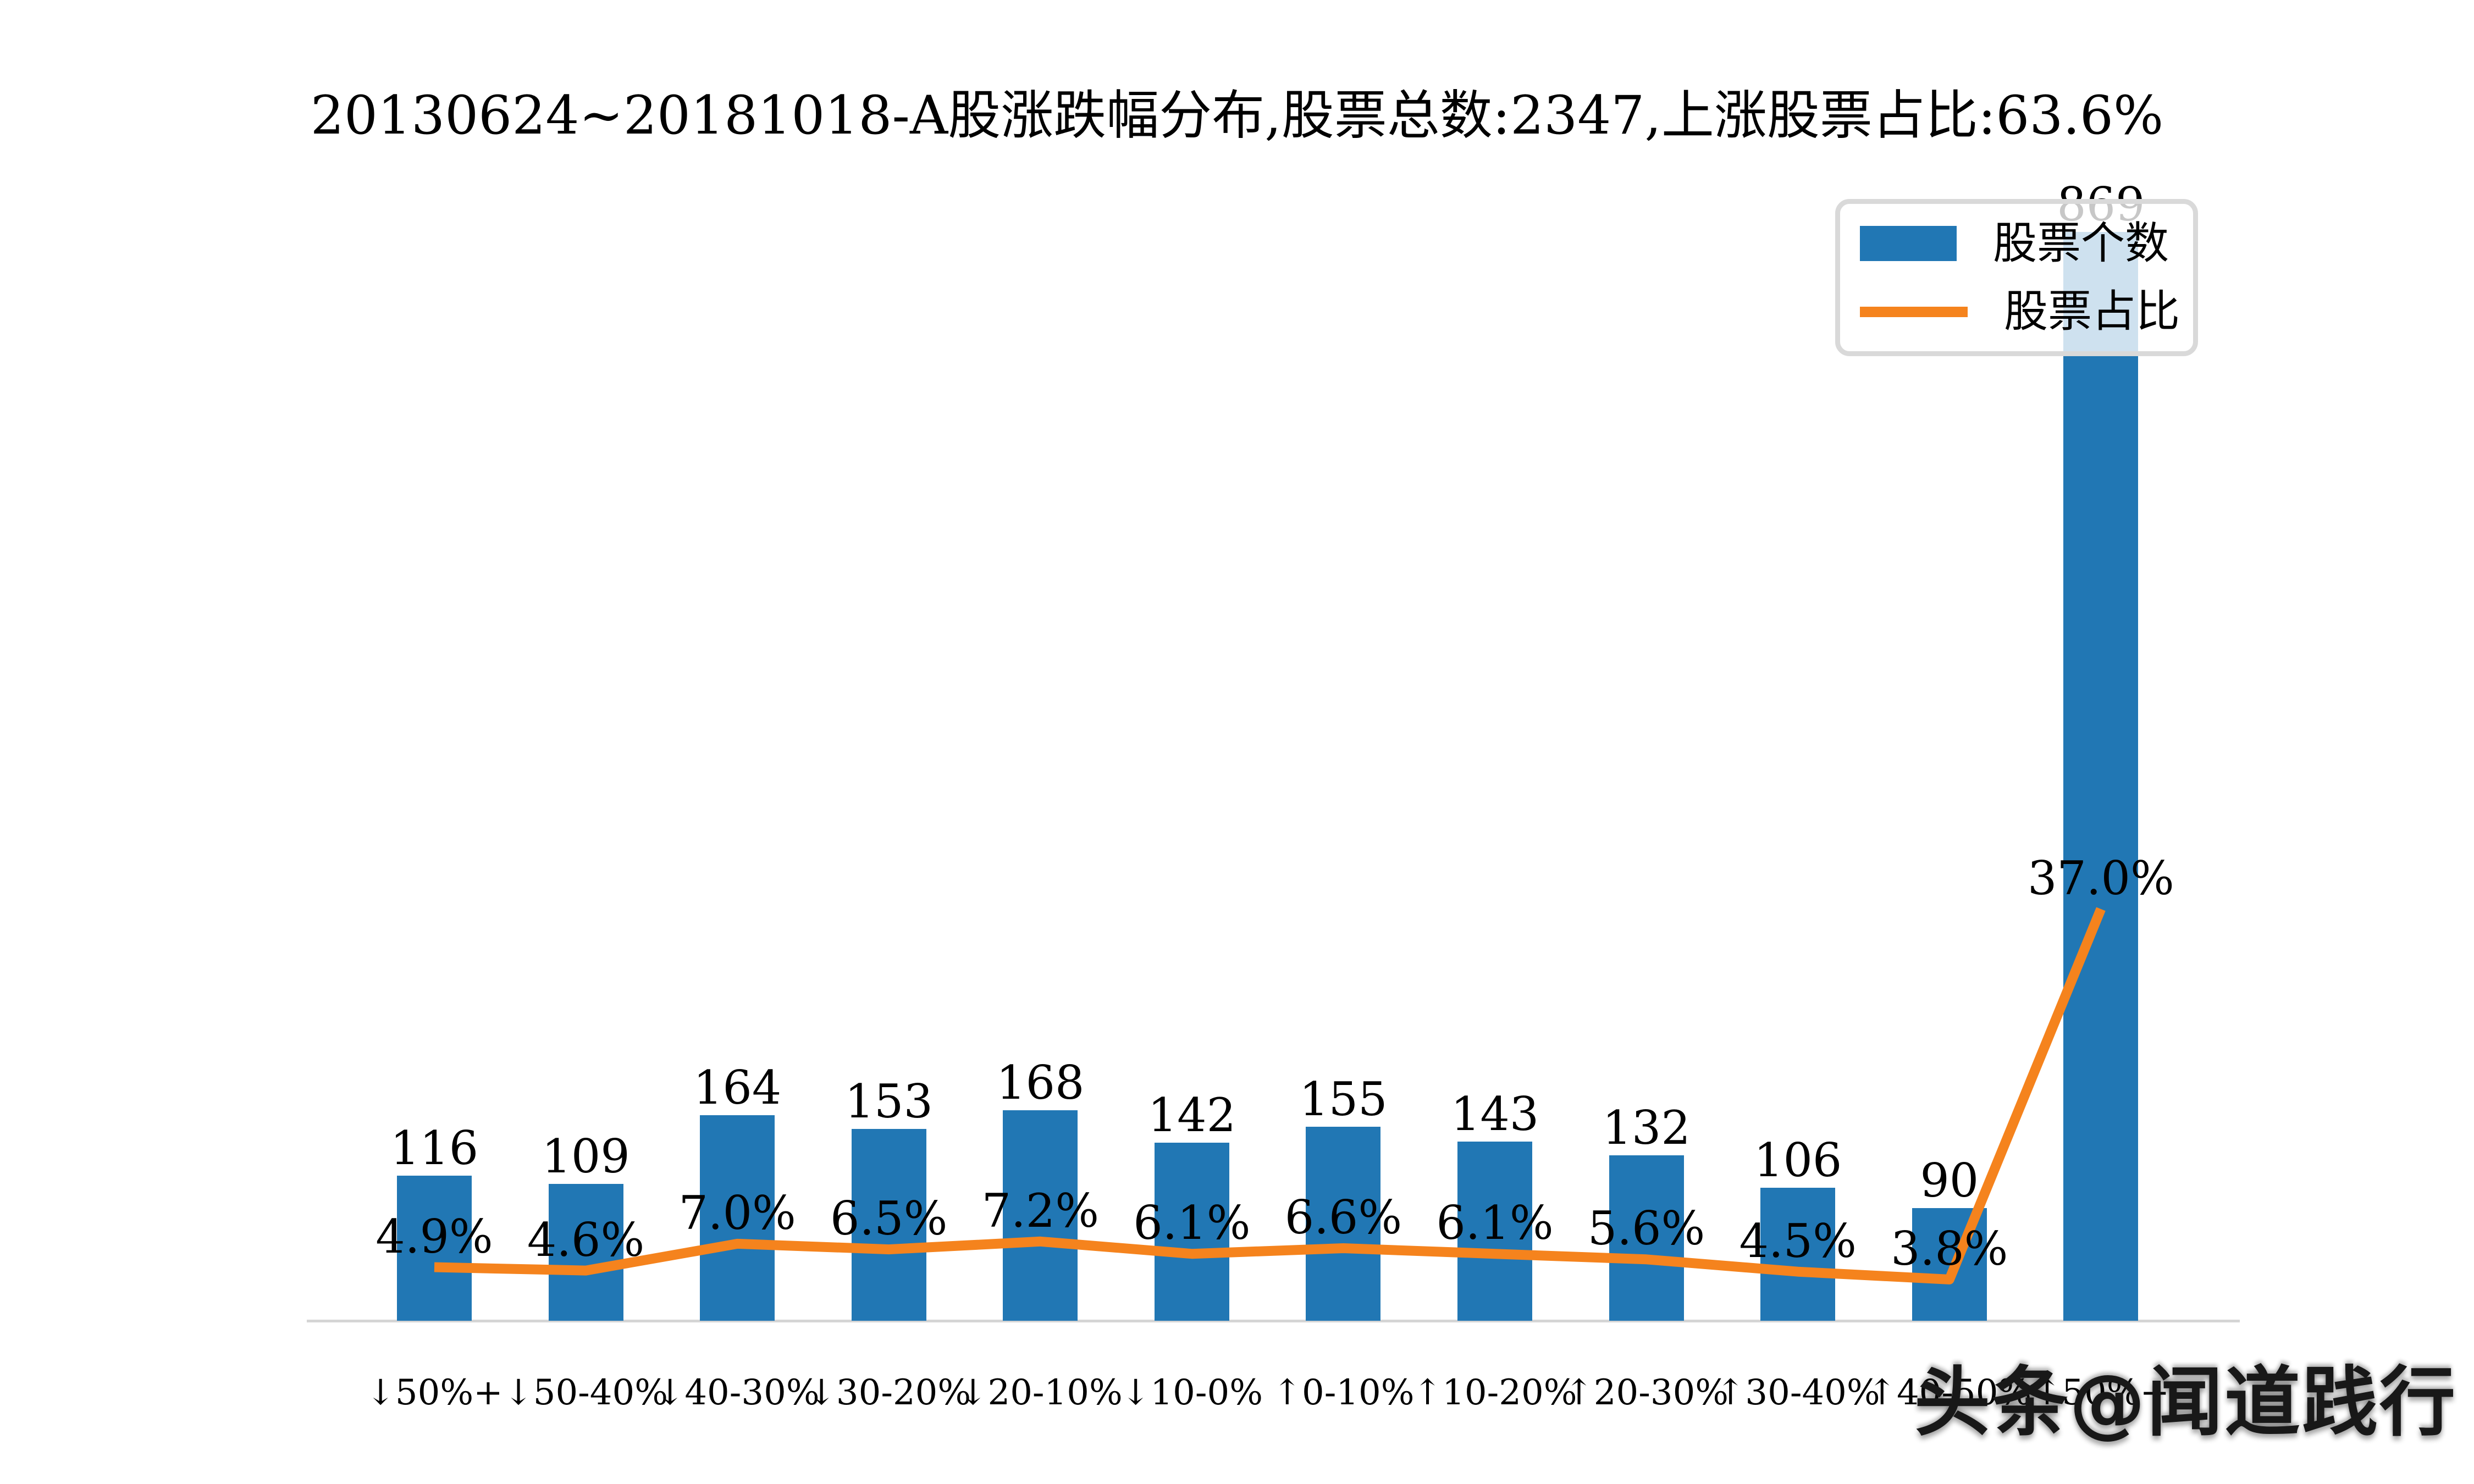 The height and width of the screenshot is (1484, 2474). I want to click on bar-value-label: 153, so click(889, 1102).